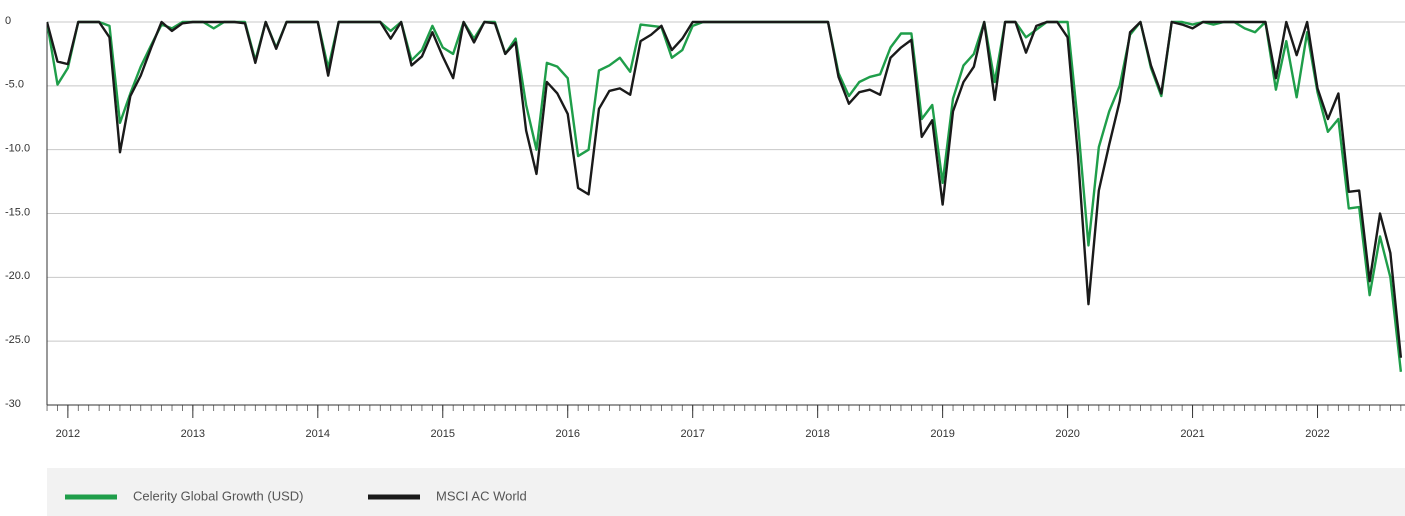 The width and height of the screenshot is (1405, 516). I want to click on y-tick-label: -20.0, so click(17, 276).